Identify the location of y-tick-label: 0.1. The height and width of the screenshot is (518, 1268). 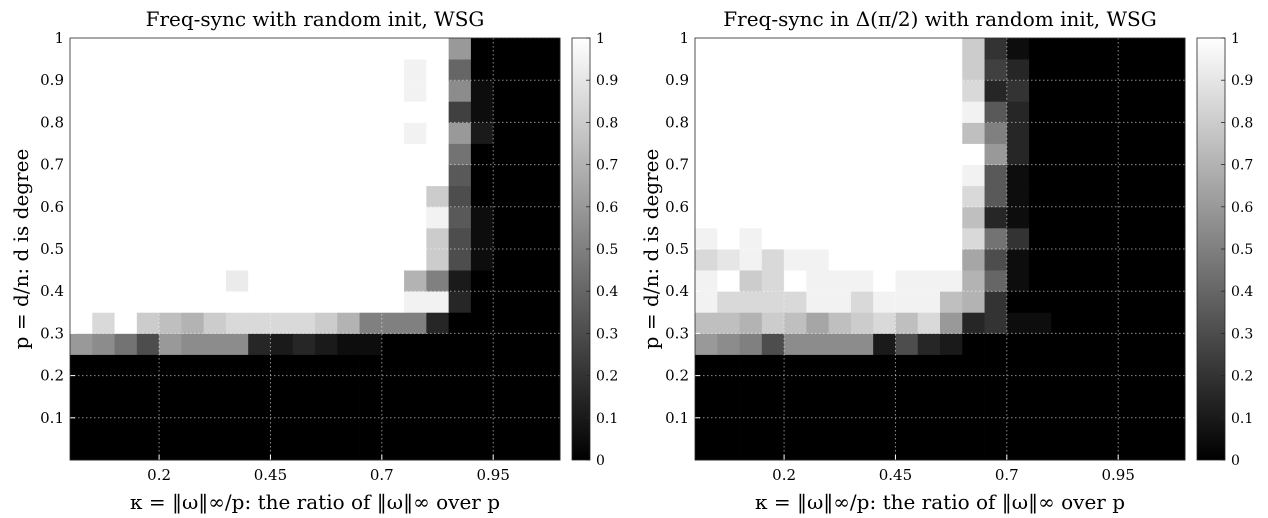
(52, 418).